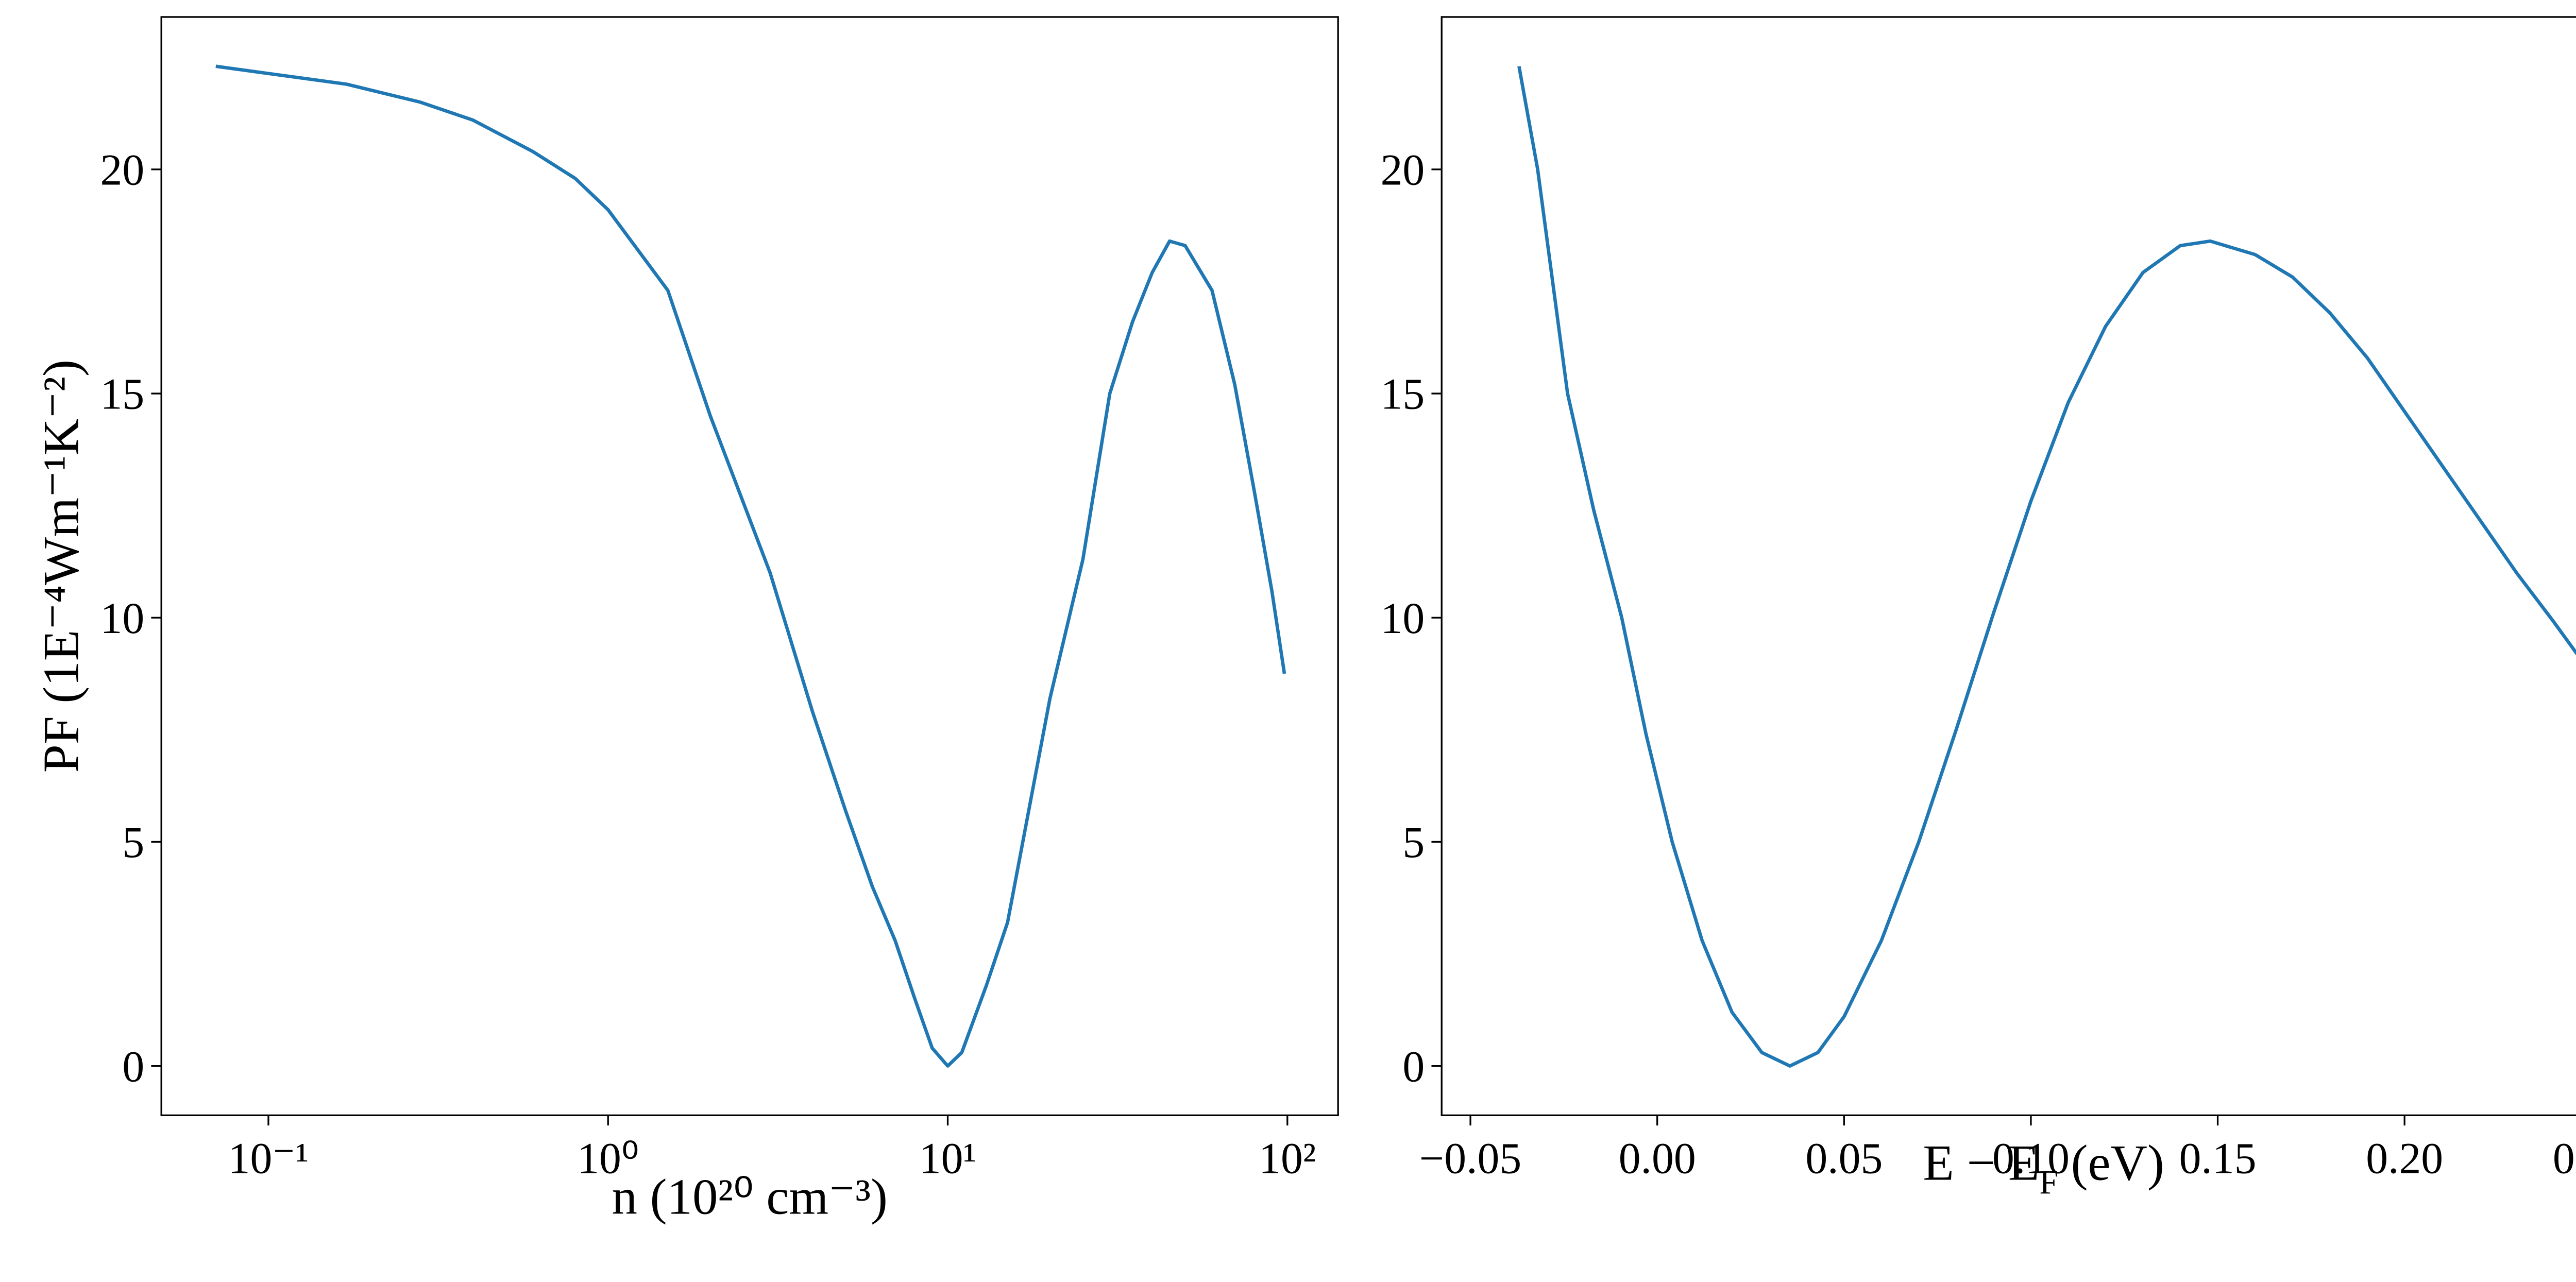  Describe the element at coordinates (2218, 1158) in the screenshot. I see `x-tick-label: 0.15` at that location.